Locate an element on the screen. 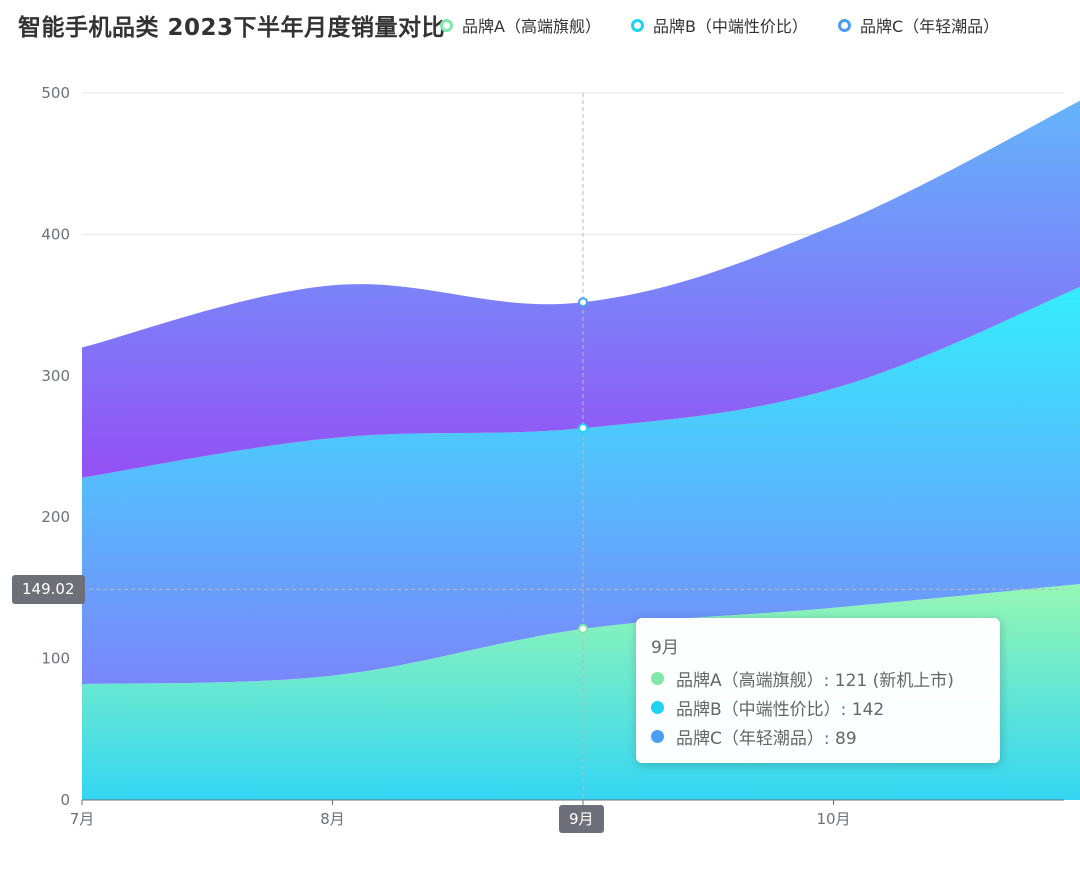 This screenshot has height=876, width=1080. legend-label: 品牌B（中端性价比） is located at coordinates (730, 26).